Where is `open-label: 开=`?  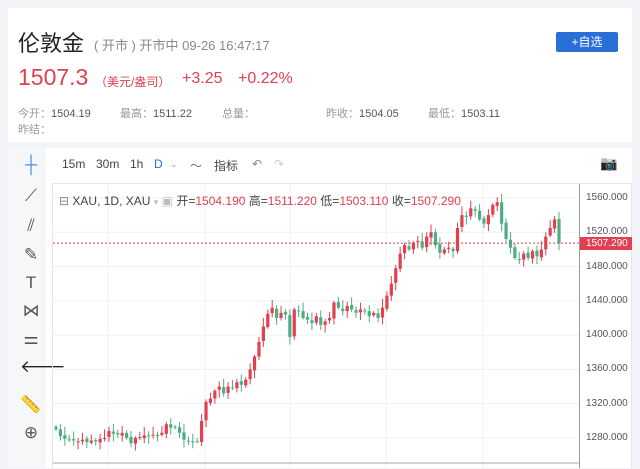
open-label: 开= is located at coordinates (186, 201).